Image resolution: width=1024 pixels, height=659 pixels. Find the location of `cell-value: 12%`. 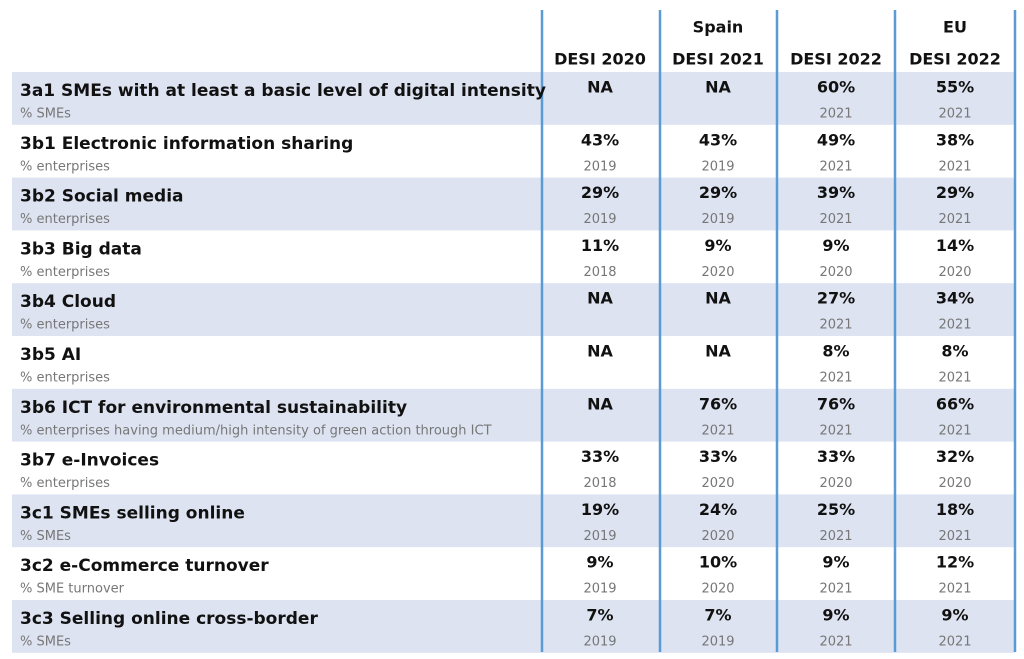

cell-value: 12% is located at coordinates (955, 562).